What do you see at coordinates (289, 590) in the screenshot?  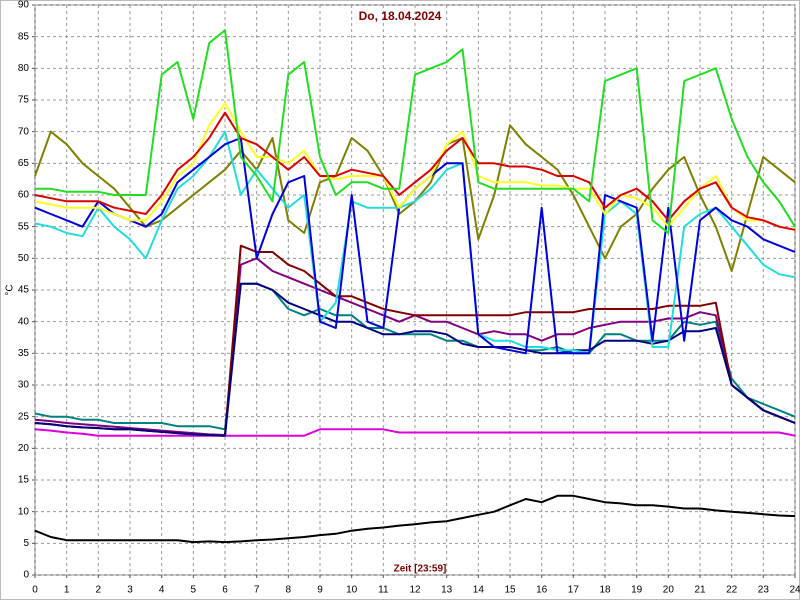 I see `x-tick-label: 8` at bounding box center [289, 590].